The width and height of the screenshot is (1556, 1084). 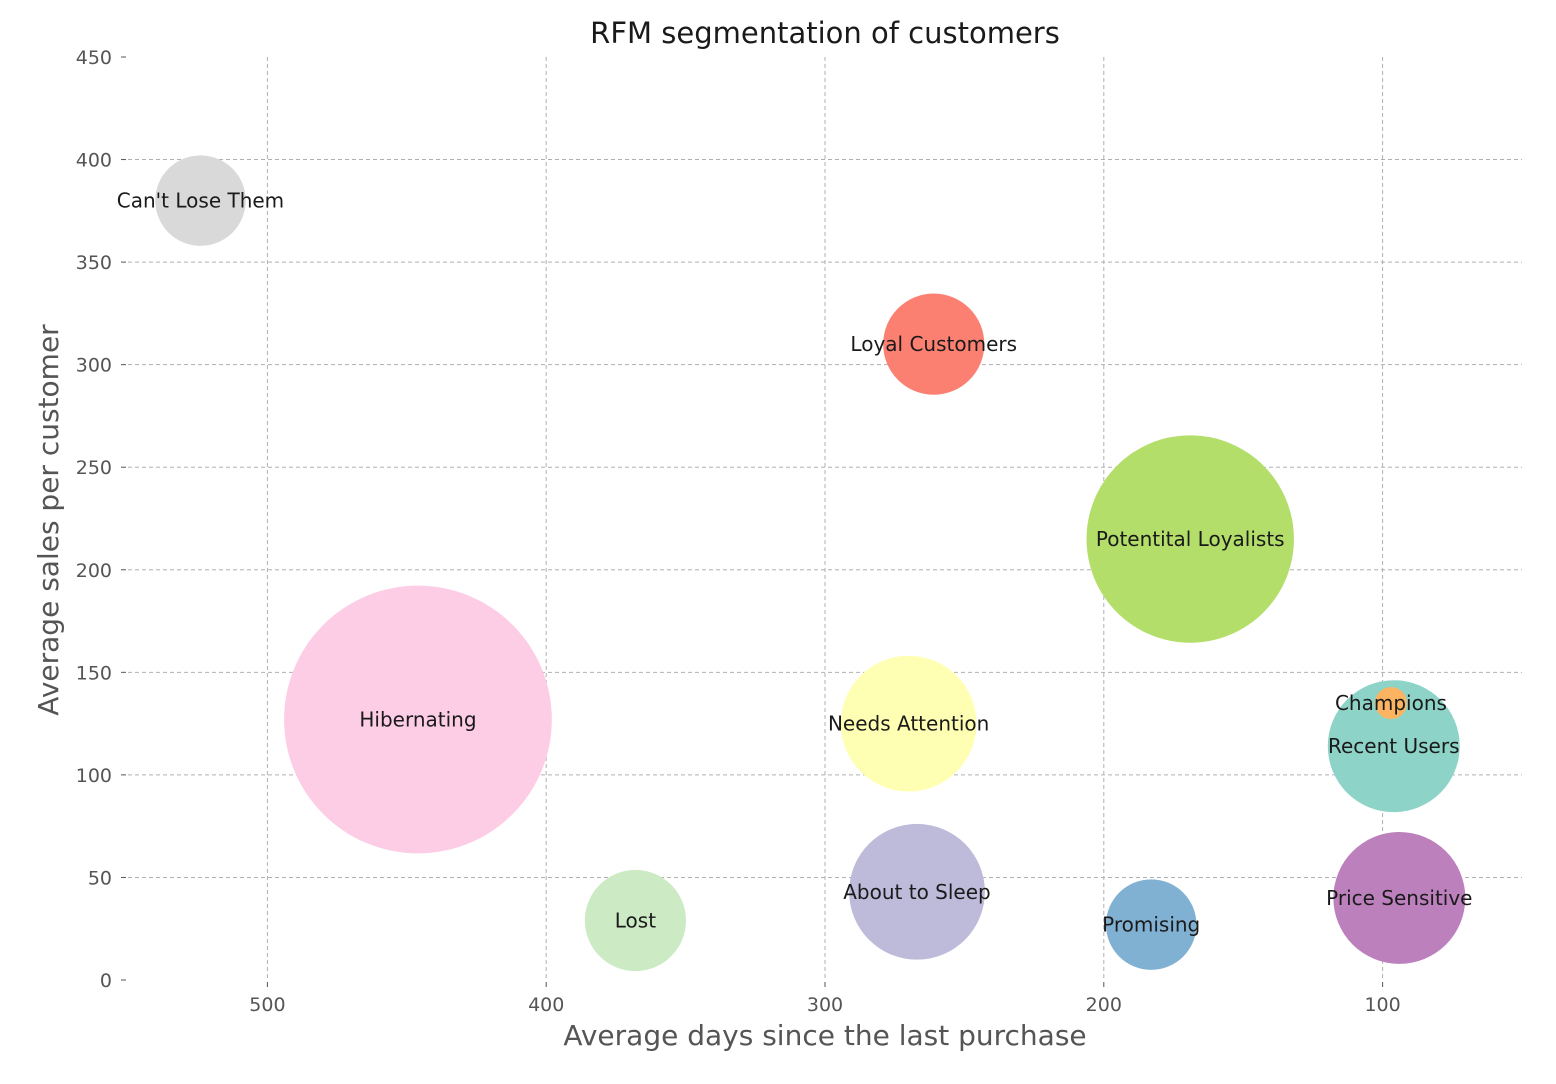 I want to click on bubble-can-t-lose-them, so click(x=200, y=200).